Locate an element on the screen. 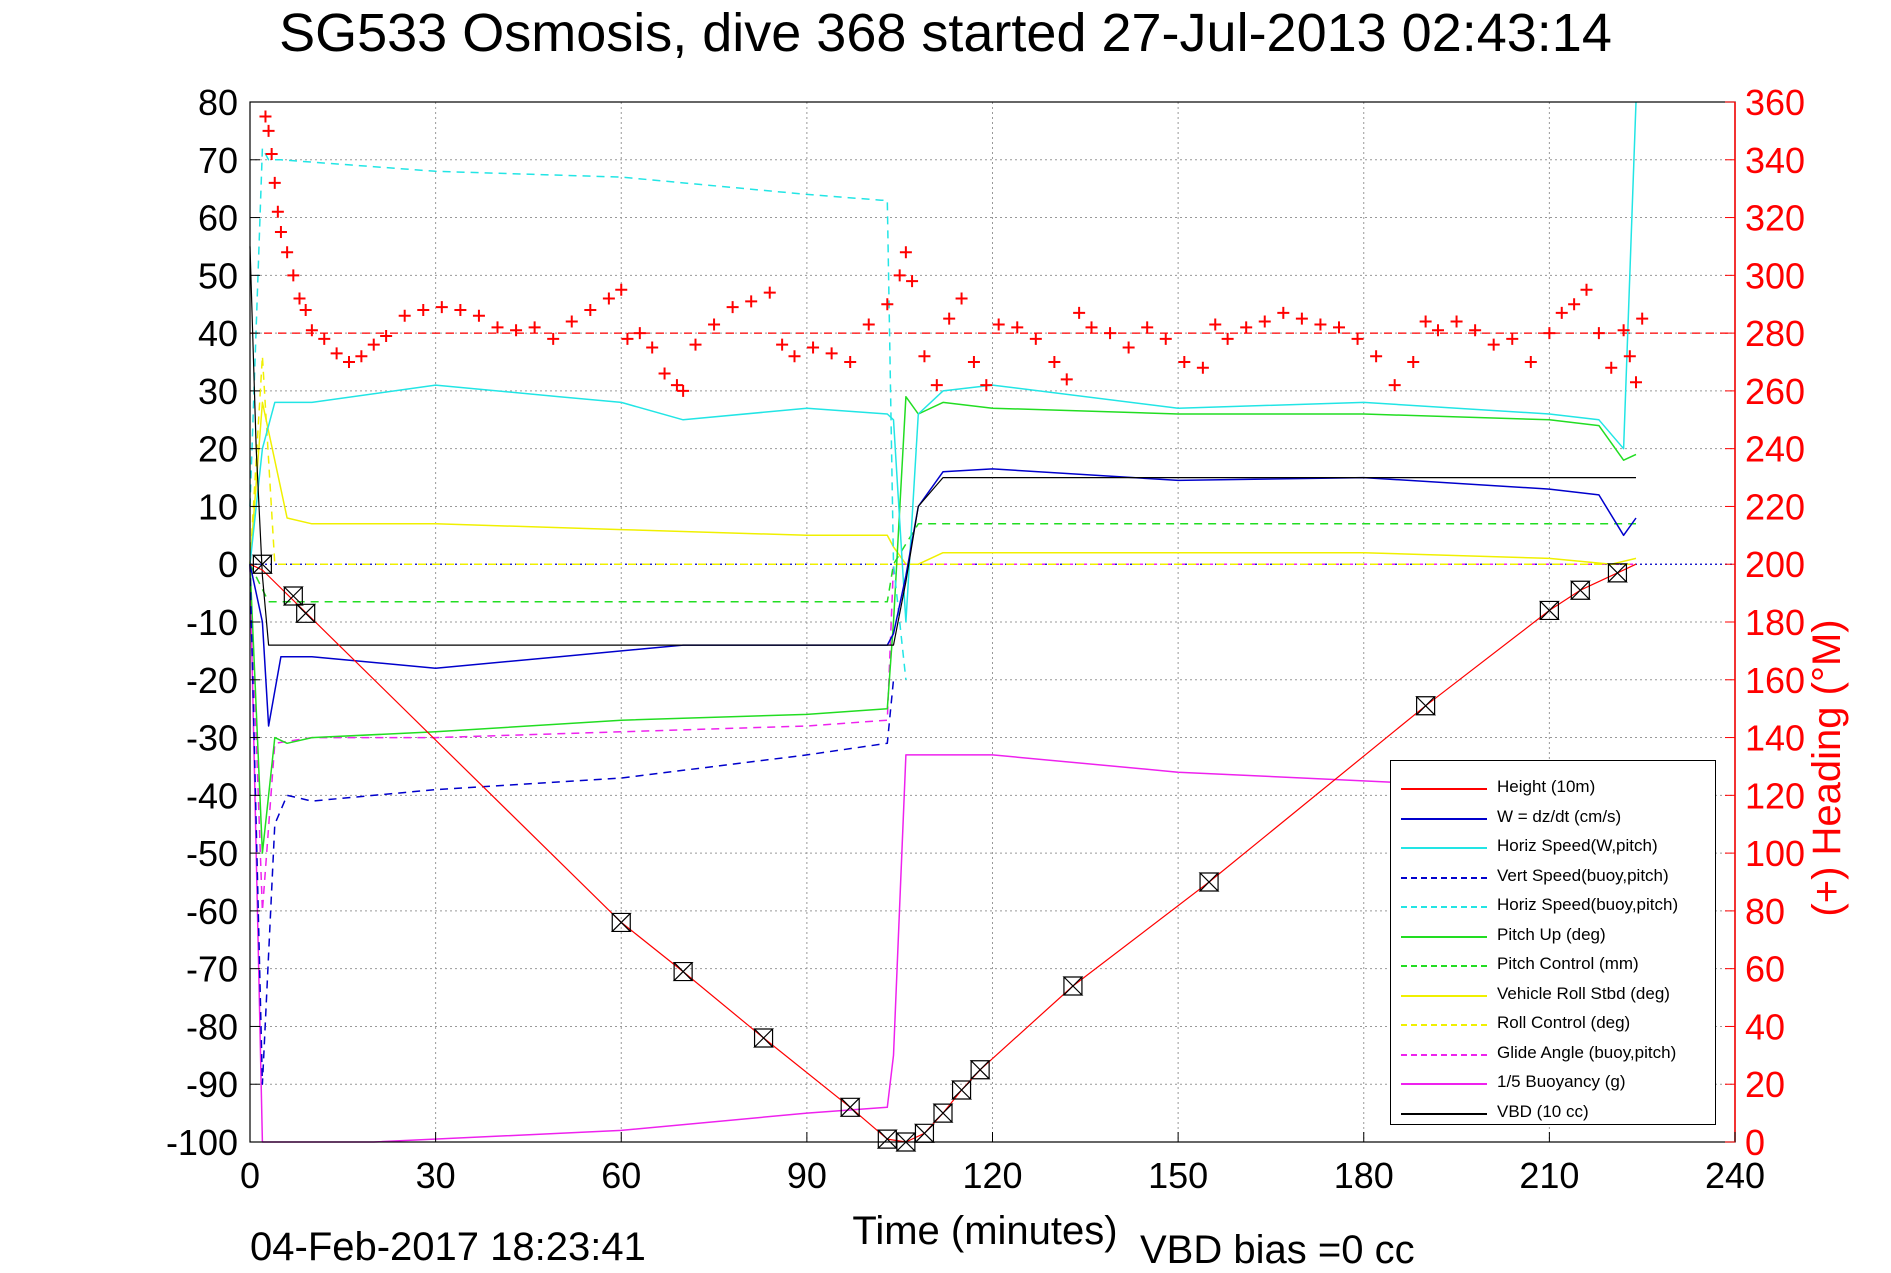 This screenshot has width=1891, height=1273. legend-item: 1/5 Buoyancy (g) is located at coordinates (1554, 1083).